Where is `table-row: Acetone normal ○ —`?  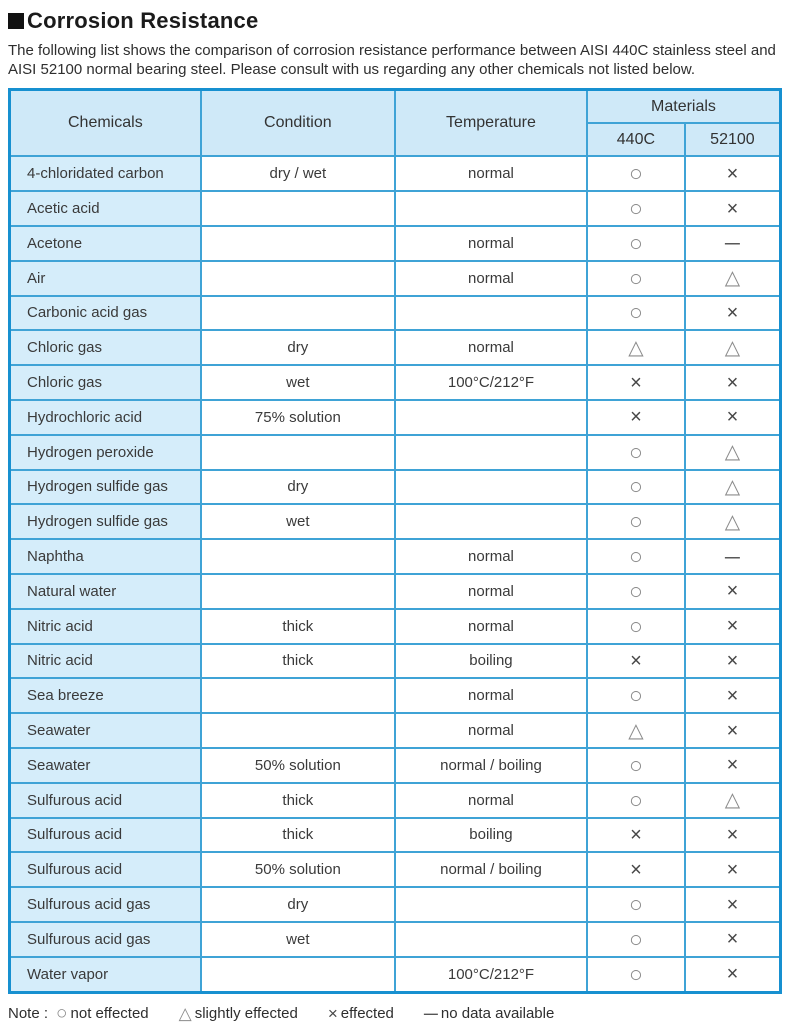 table-row: Acetone normal ○ — is located at coordinates (395, 243).